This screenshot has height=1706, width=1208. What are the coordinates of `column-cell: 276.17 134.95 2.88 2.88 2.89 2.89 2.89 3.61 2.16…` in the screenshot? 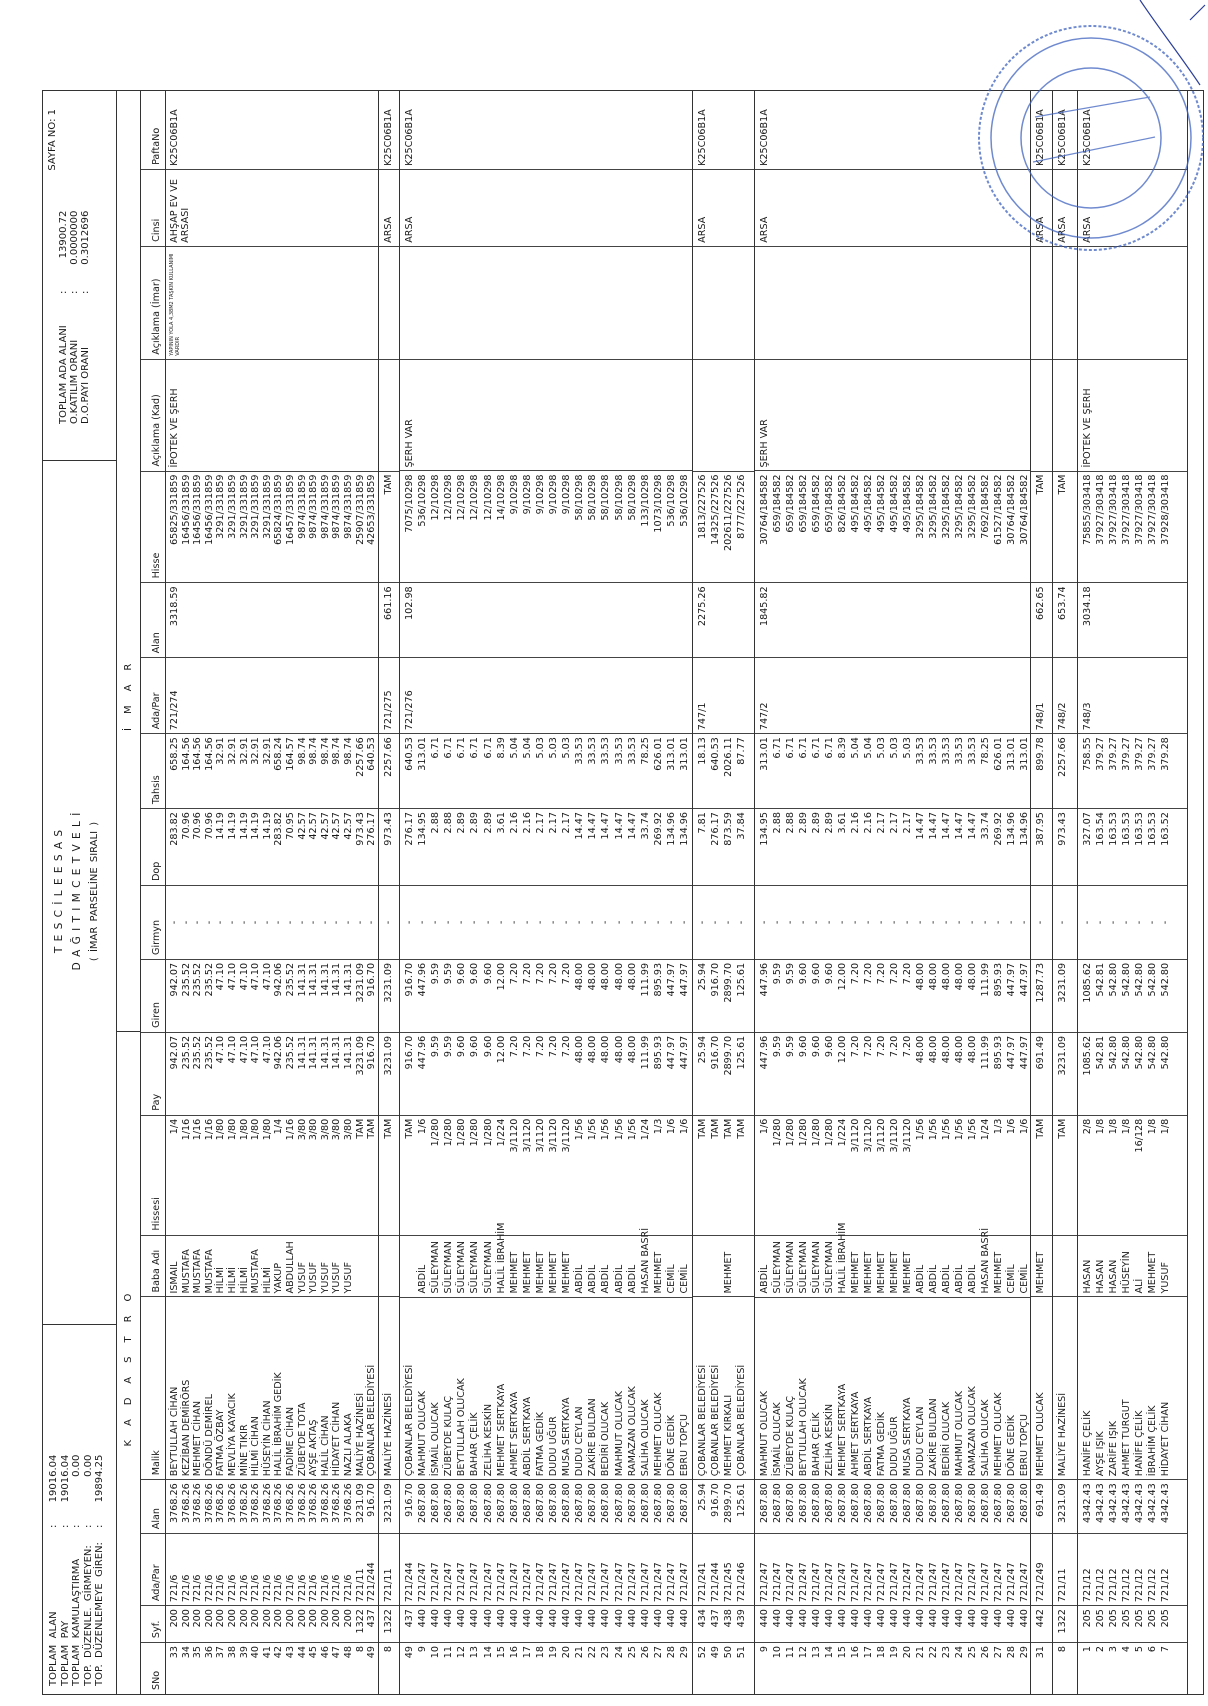 It's located at (546, 846).